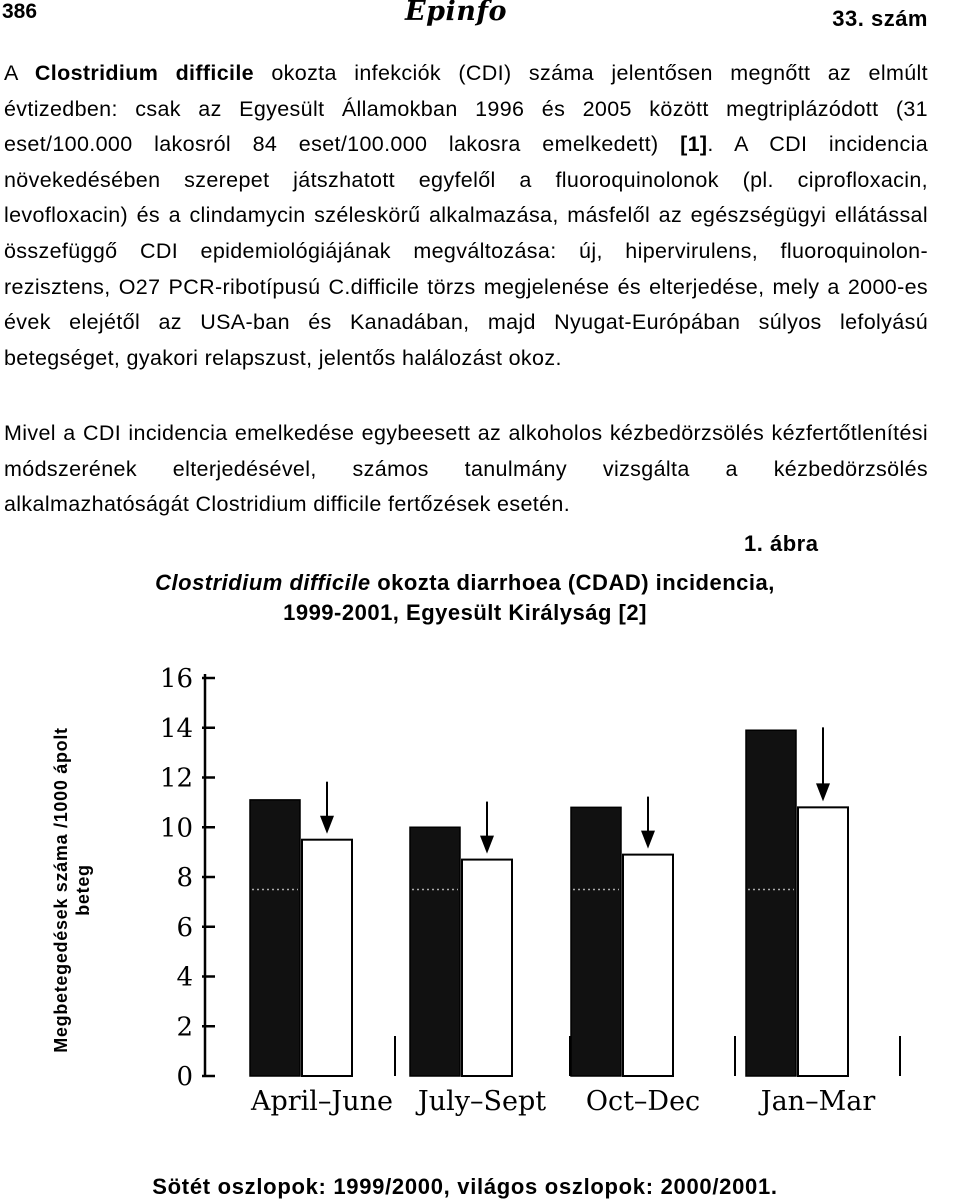 This screenshot has height=1204, width=960. What do you see at coordinates (20, 11) in the screenshot?
I see `page-number: 386` at bounding box center [20, 11].